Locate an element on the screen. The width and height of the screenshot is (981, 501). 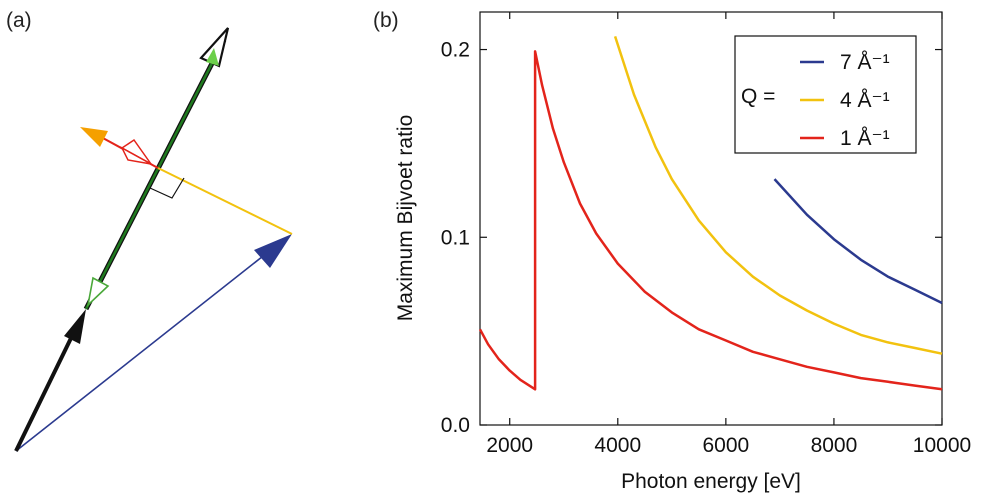
blue-arrowhead is located at coordinates (273, 251).